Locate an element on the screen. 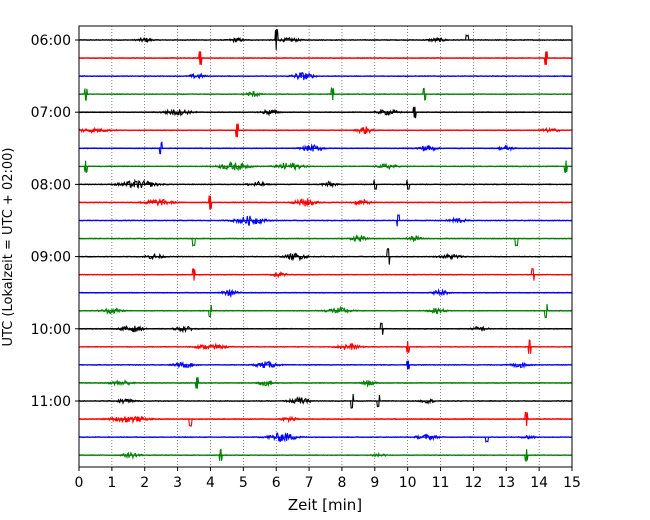 The width and height of the screenshot is (650, 520). x-tick-label: 14 is located at coordinates (539, 483).